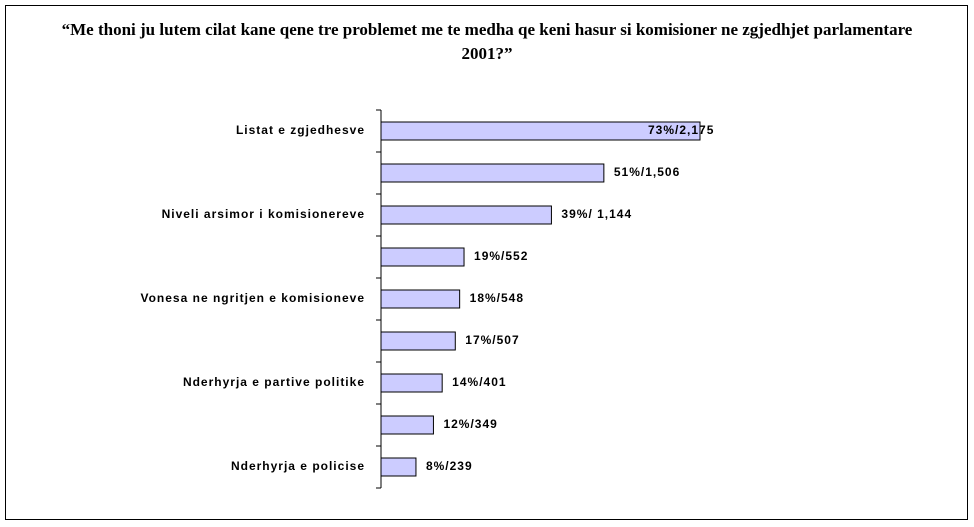 This screenshot has height=527, width=974. I want to click on category-label: Nderhyrja e partive politike, so click(274, 382).